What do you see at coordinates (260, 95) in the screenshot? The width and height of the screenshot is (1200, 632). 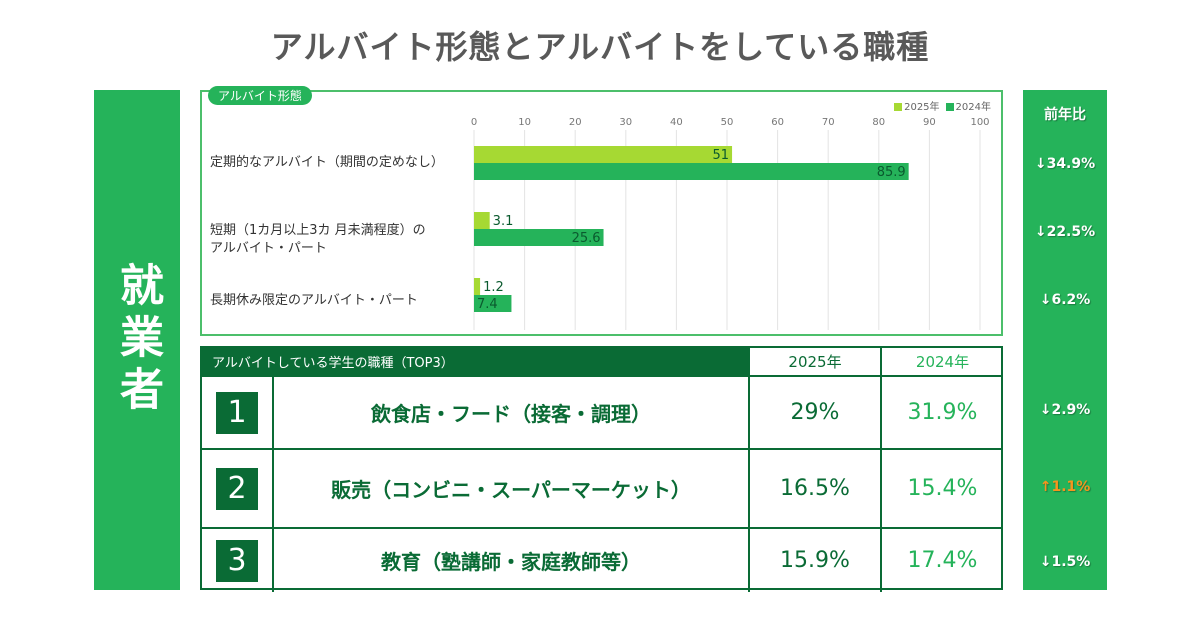 I see `chart-title: アルバイト形態` at bounding box center [260, 95].